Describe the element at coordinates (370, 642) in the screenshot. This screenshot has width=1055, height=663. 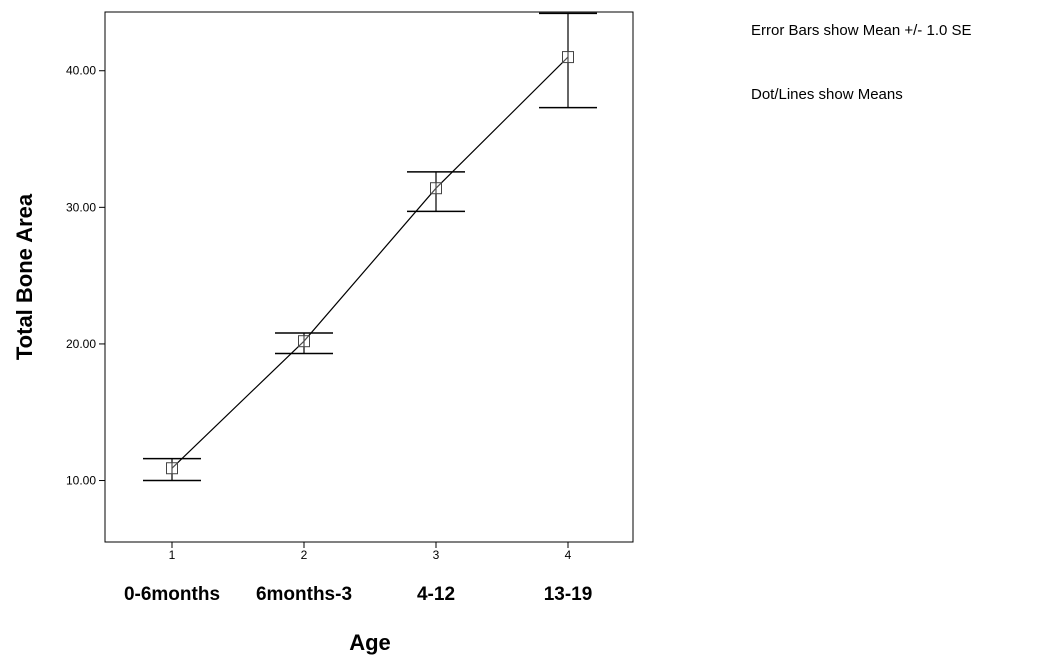
I see `x-axis-title: Age` at that location.